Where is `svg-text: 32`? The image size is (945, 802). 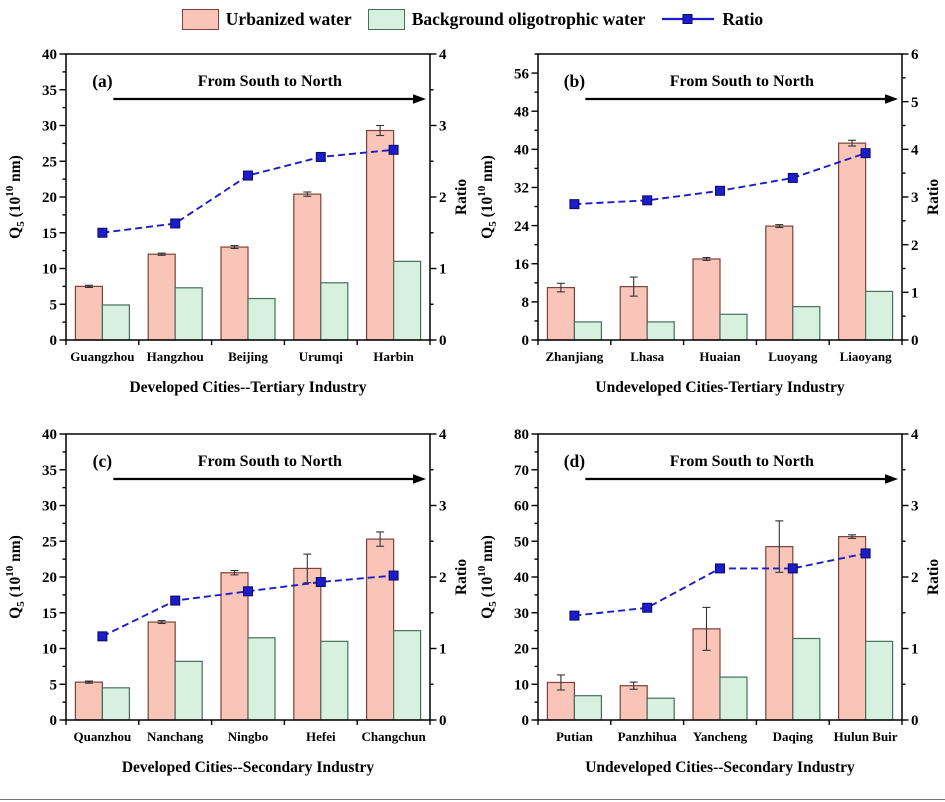
svg-text: 32 is located at coordinates (521, 189).